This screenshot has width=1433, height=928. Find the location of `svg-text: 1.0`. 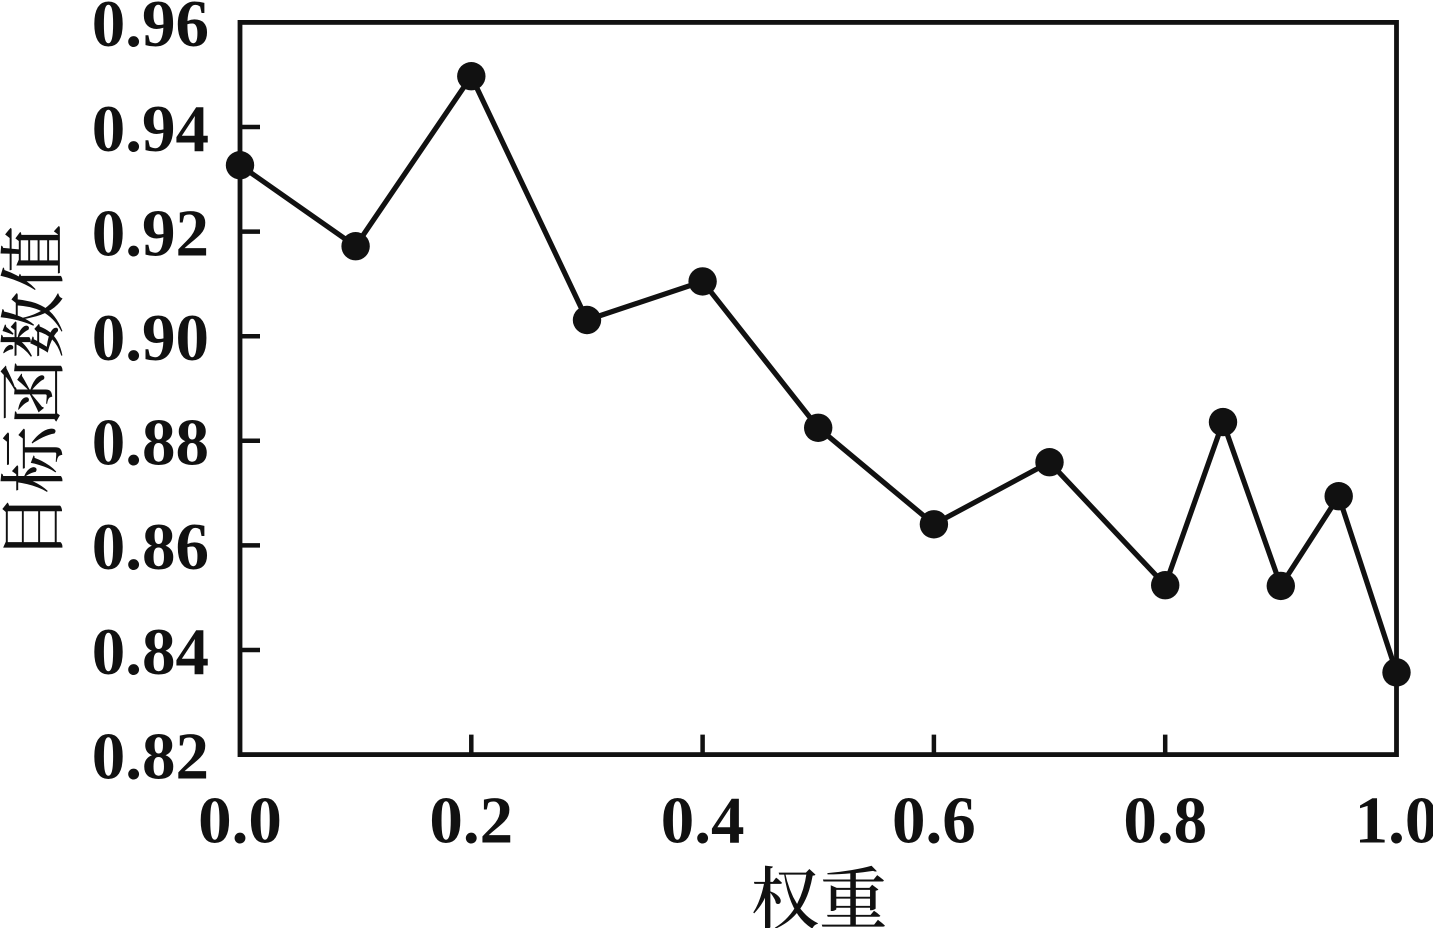

svg-text: 1.0 is located at coordinates (1394, 821).